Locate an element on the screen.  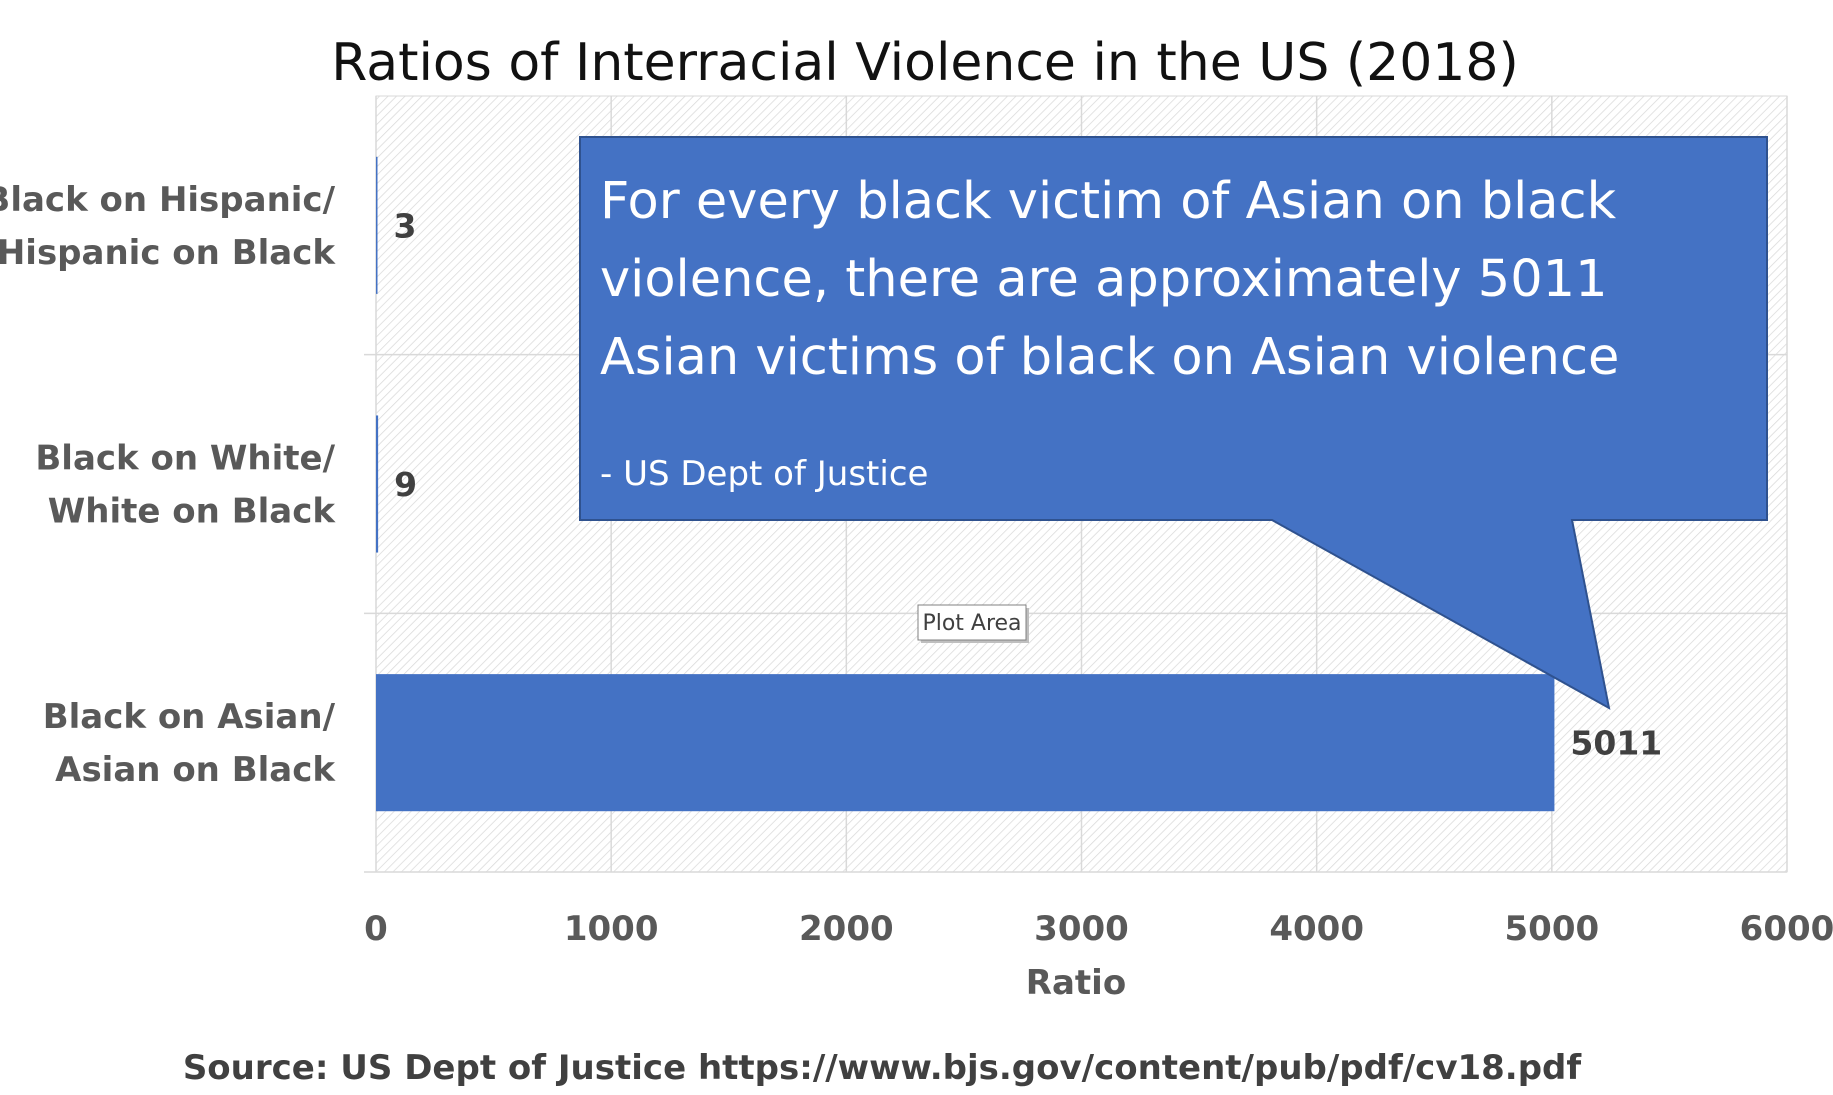
x-axis-title: Ratio is located at coordinates (1076, 983).